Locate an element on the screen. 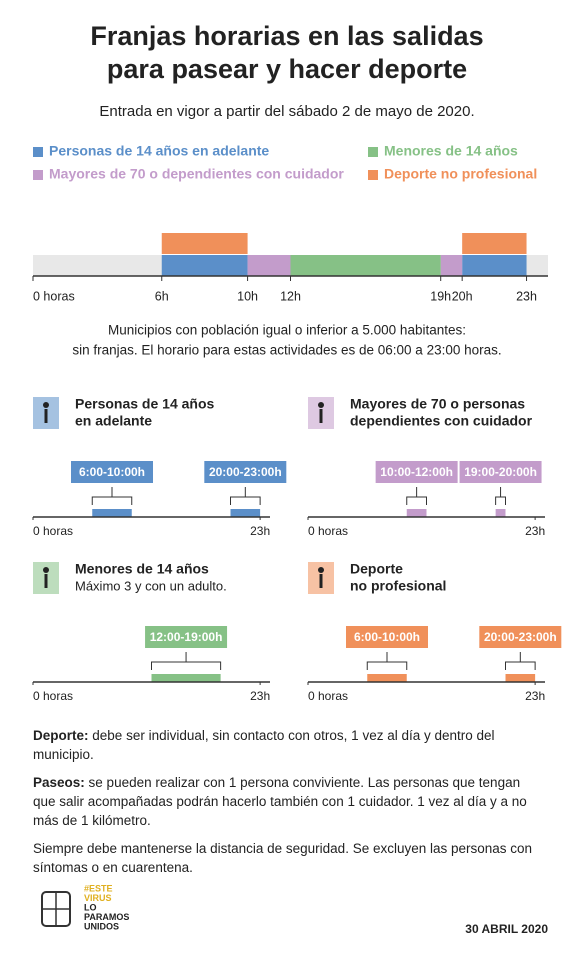 Image resolution: width=574 pixels, height=960 pixels. panel-title: no profesional is located at coordinates (398, 586).